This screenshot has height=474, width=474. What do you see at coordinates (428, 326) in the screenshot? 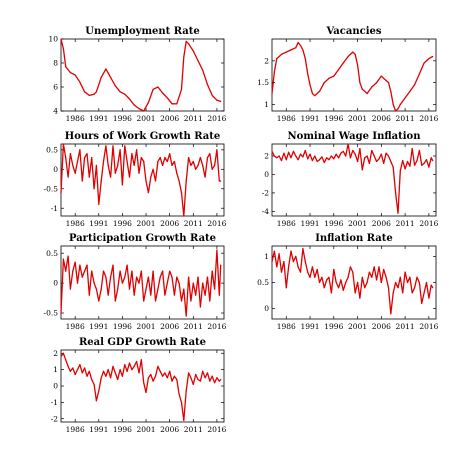
I see `x-tick-label: 2016` at bounding box center [428, 326].